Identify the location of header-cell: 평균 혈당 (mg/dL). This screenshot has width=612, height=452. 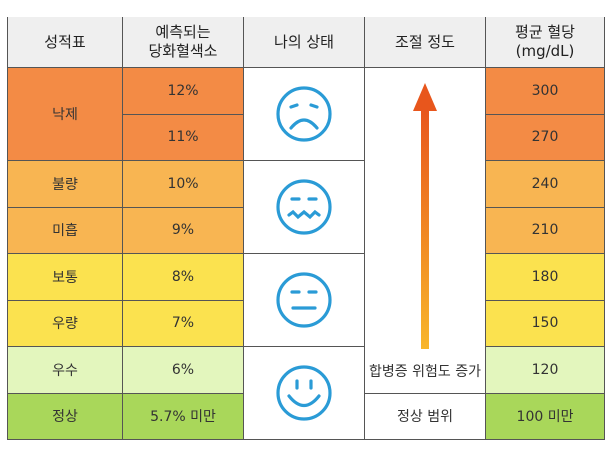
(545, 42).